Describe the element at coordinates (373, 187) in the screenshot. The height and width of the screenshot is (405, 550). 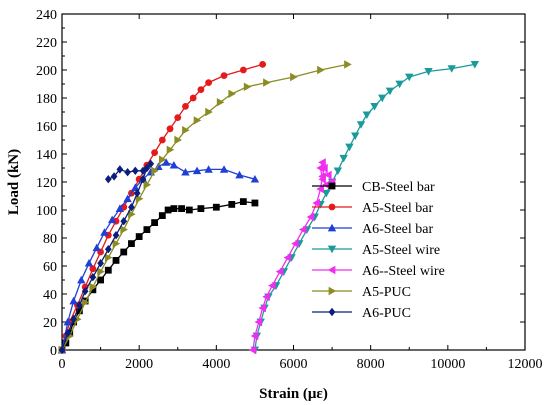
I see `legend-entry-cb-steel-bar: CB-Steel bar` at that location.